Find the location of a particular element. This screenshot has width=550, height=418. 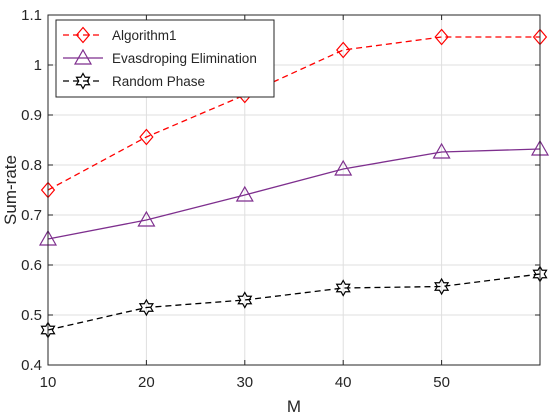

y-tick-label: 1.1 is located at coordinates (31, 15).